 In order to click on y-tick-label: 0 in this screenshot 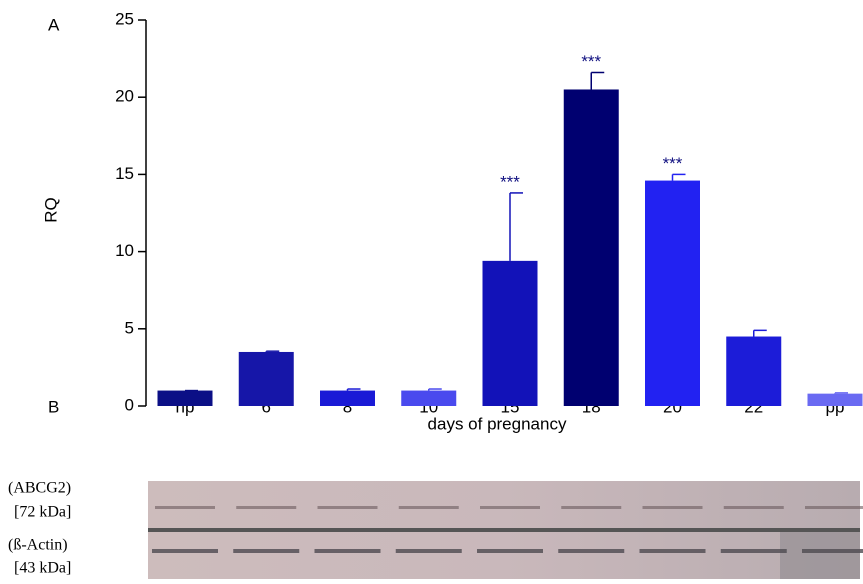, I will do `click(129, 404)`.